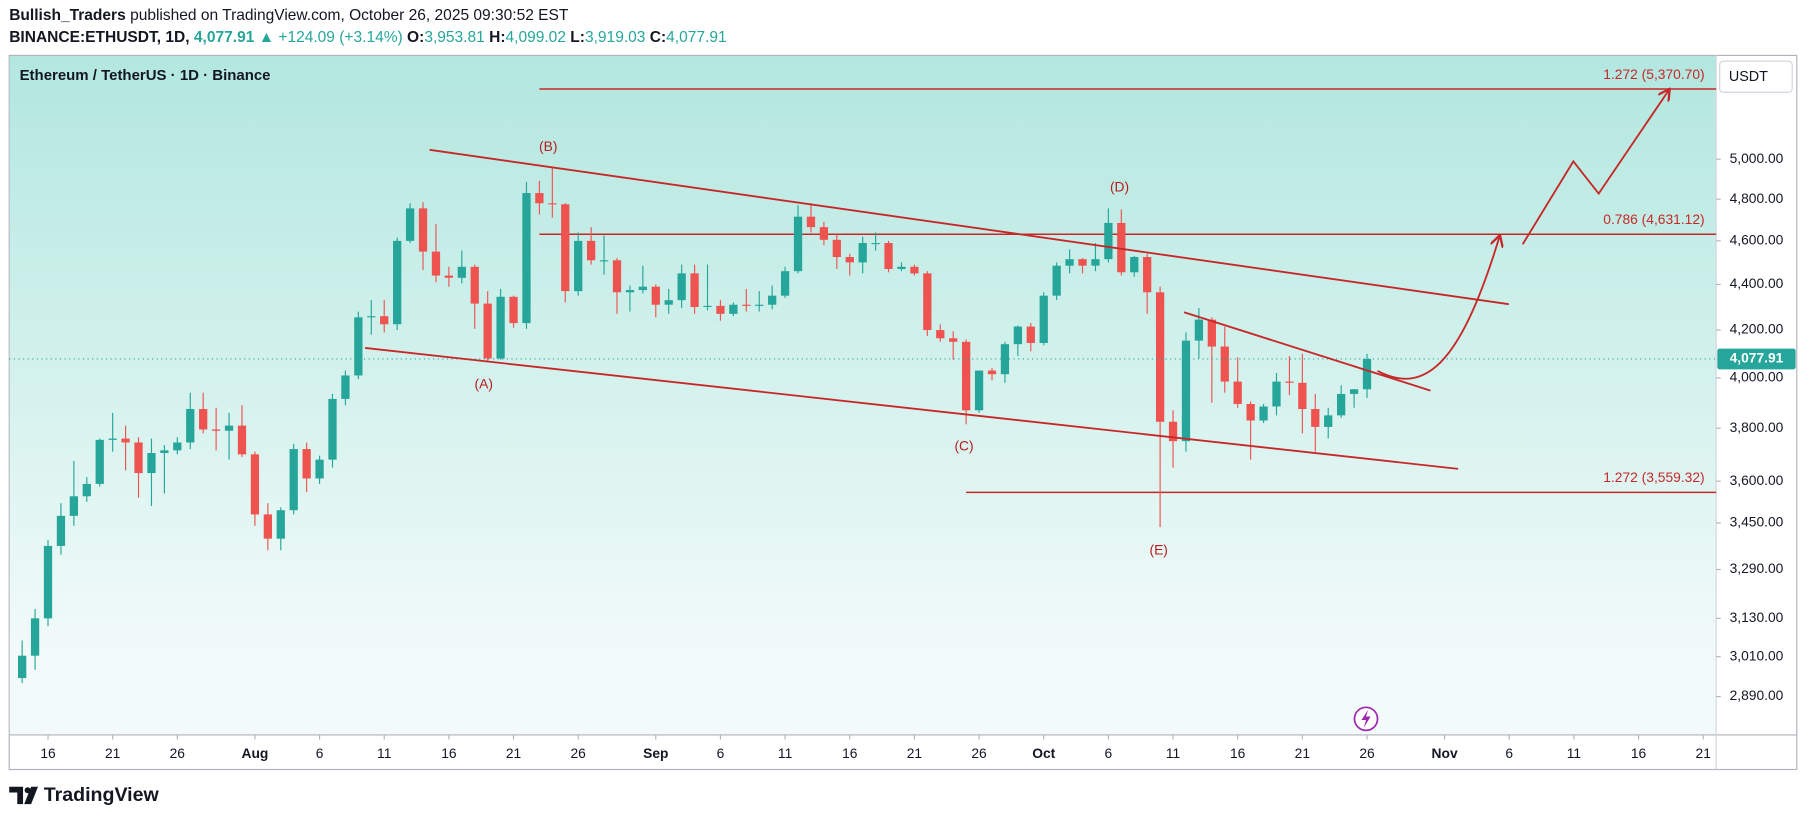 The image size is (1806, 818). I want to click on currency-button, so click(1756, 76).